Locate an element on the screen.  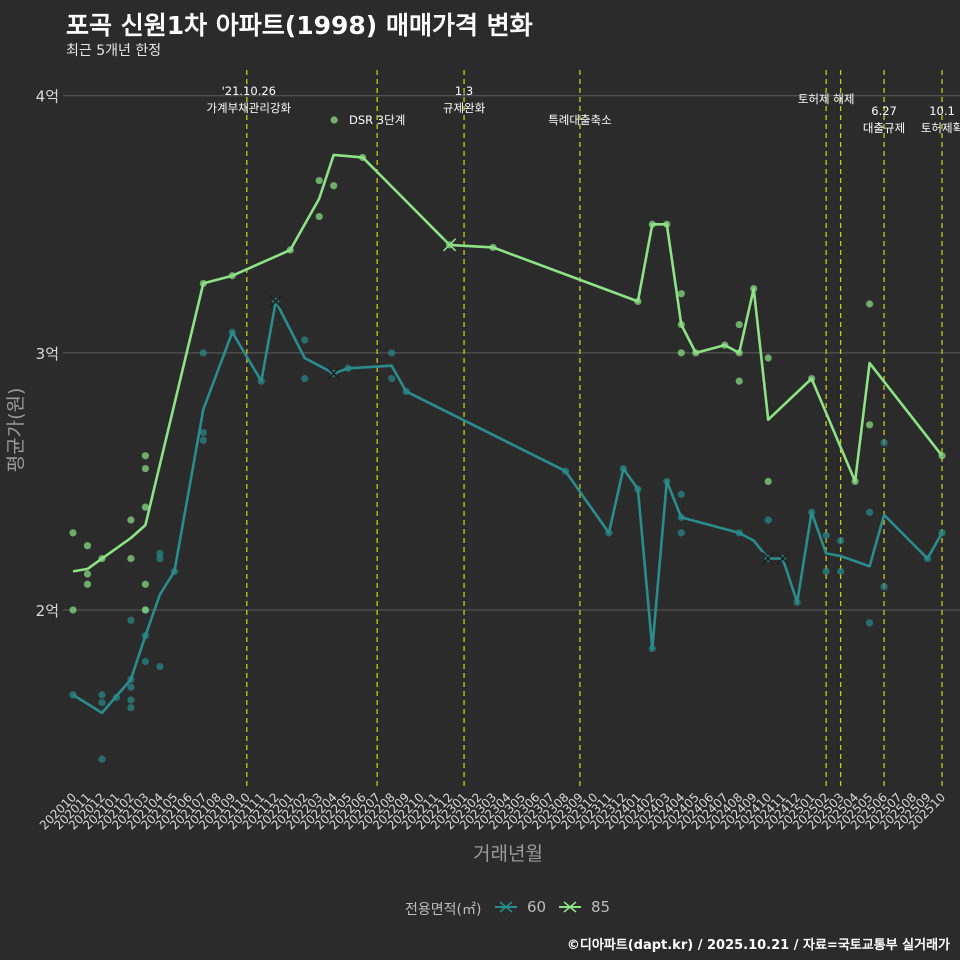
event-label: 토허제 해제 is located at coordinates (826, 99).